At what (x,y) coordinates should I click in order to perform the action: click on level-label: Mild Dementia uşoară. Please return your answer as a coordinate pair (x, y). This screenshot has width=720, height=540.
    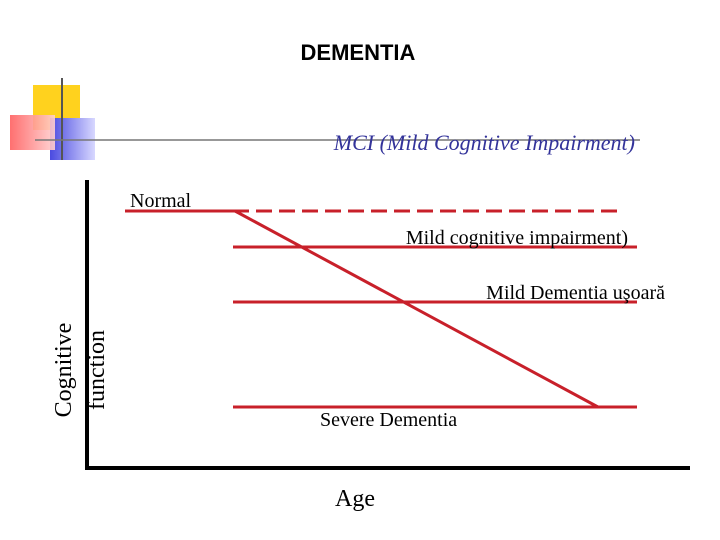
    Looking at the image, I should click on (575, 293).